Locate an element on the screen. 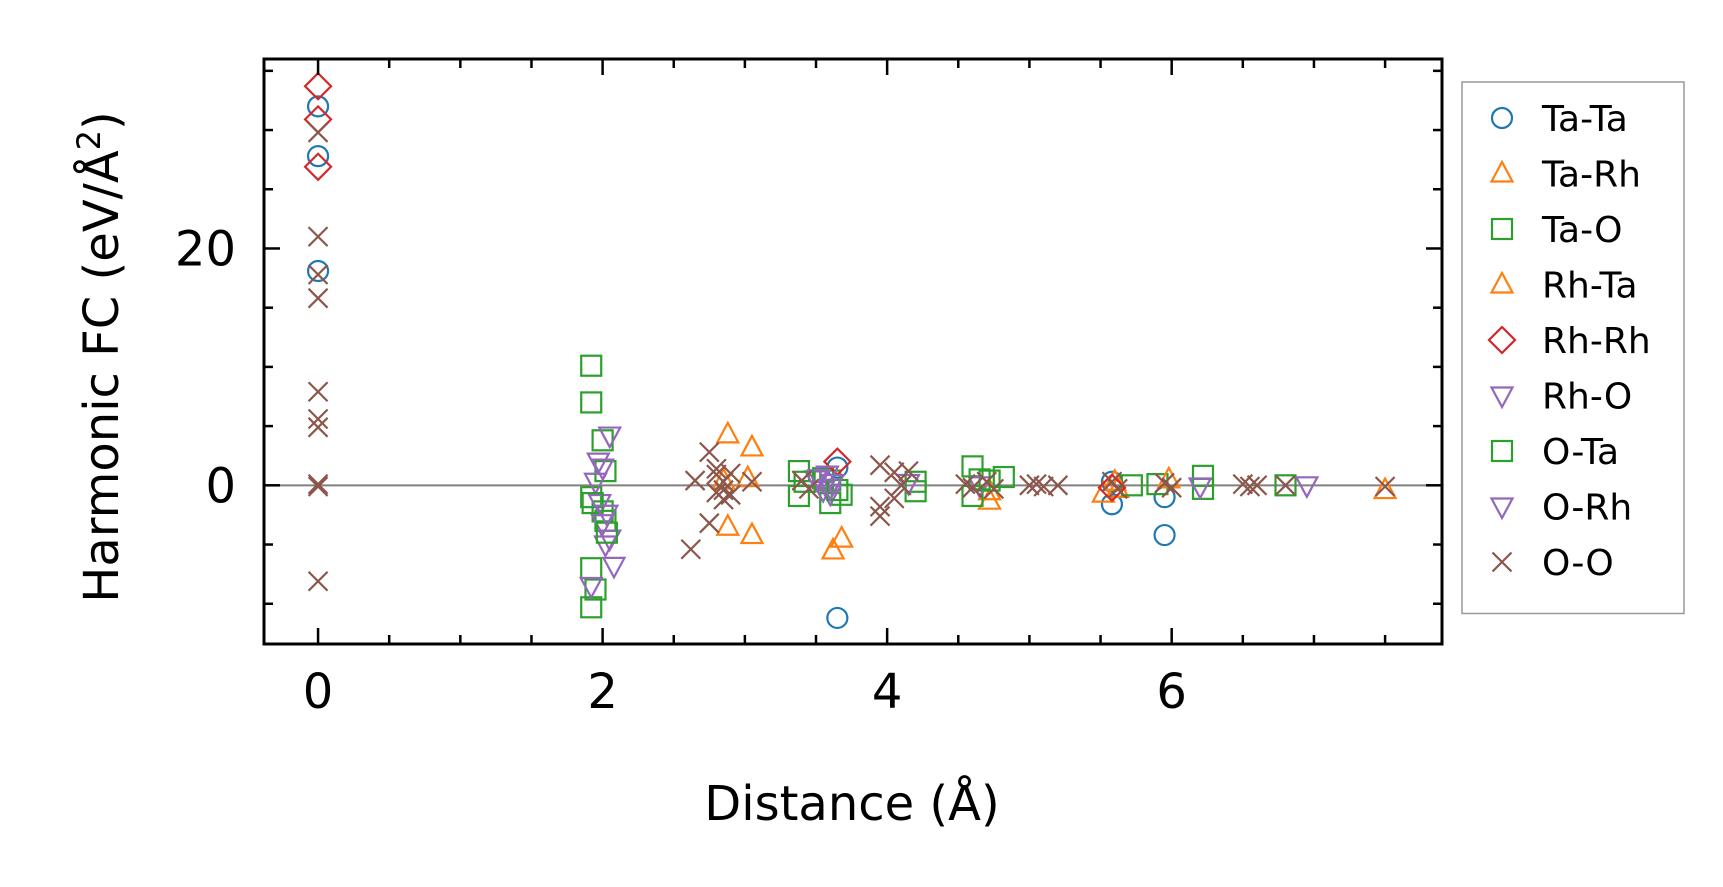 Image resolution: width=1723 pixels, height=887 pixels. legend-marker-o-rh is located at coordinates (1502, 509).